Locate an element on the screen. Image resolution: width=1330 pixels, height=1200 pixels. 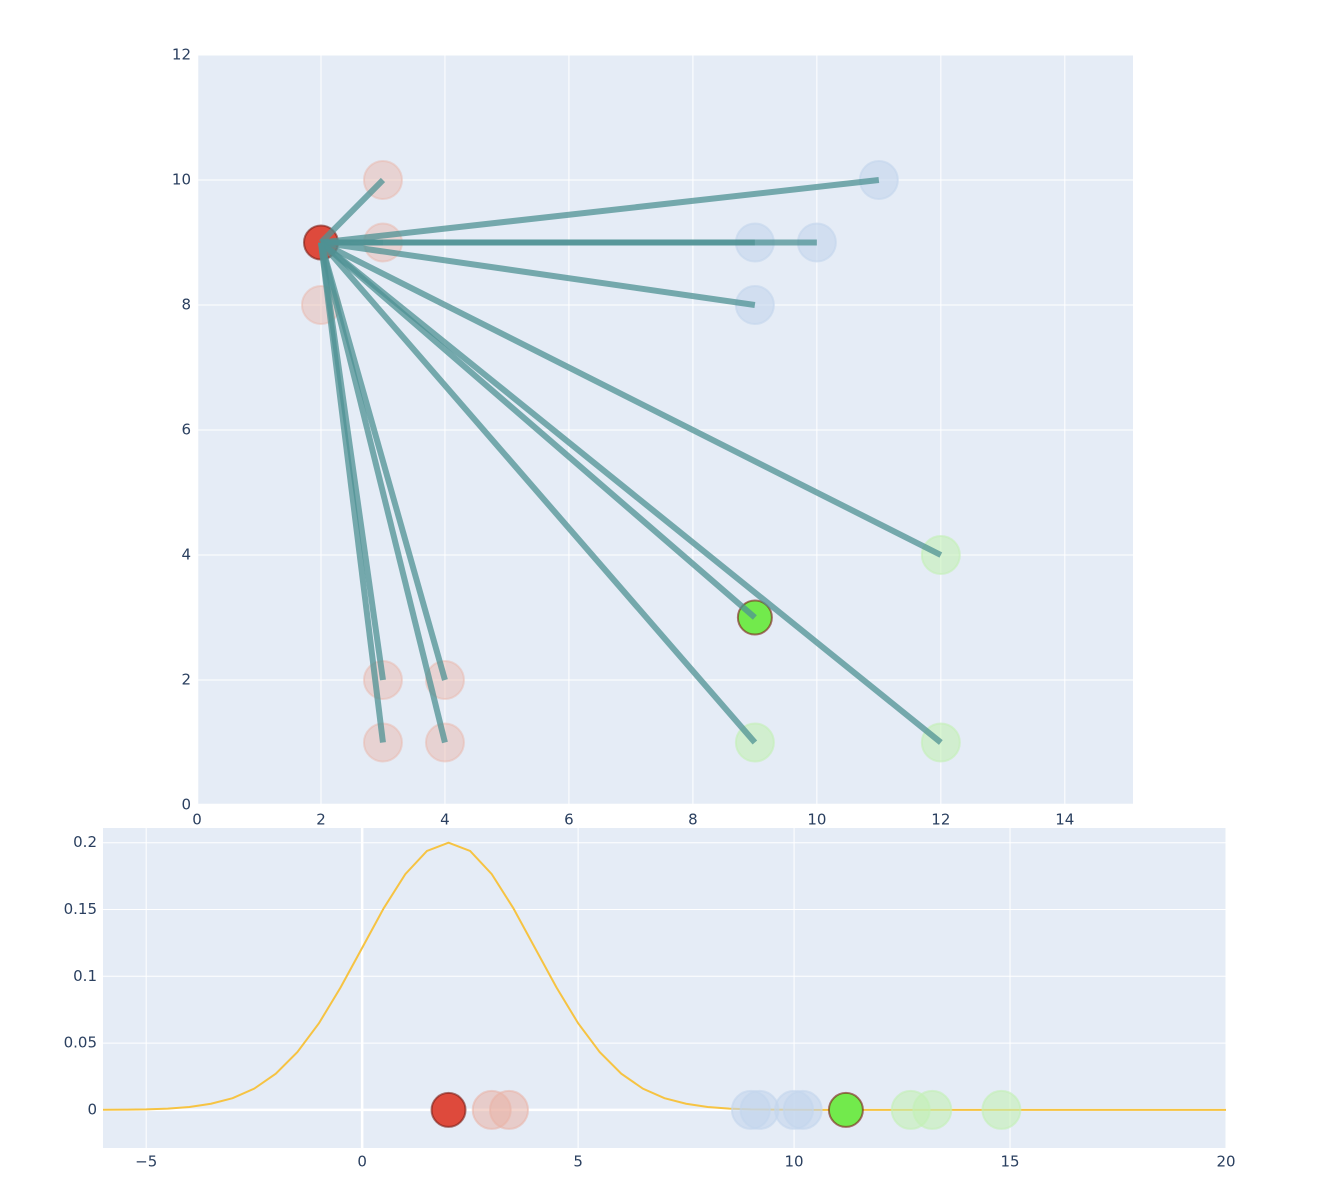
x-tick-label: 14 is located at coordinates (1064, 820).